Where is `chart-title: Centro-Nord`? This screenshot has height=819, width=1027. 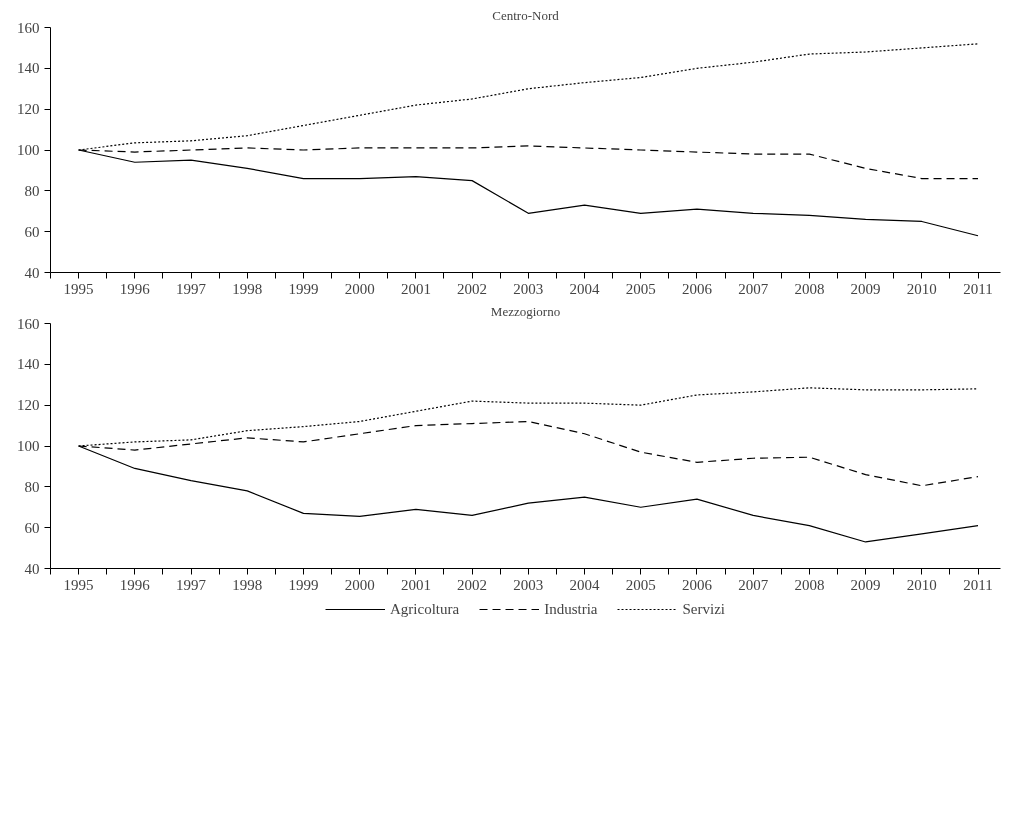 chart-title: Centro-Nord is located at coordinates (526, 15).